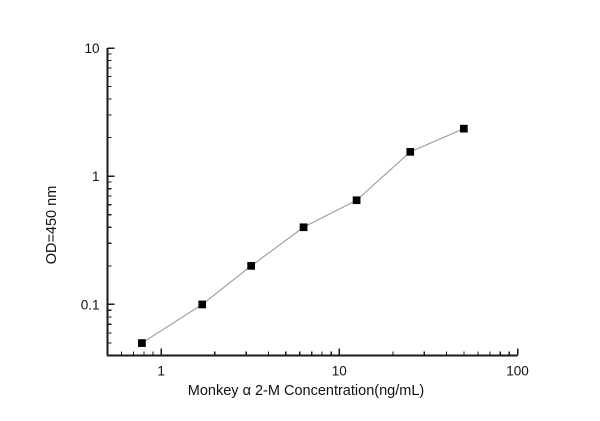 The height and width of the screenshot is (421, 600). I want to click on x-tick-label: 100, so click(517, 371).